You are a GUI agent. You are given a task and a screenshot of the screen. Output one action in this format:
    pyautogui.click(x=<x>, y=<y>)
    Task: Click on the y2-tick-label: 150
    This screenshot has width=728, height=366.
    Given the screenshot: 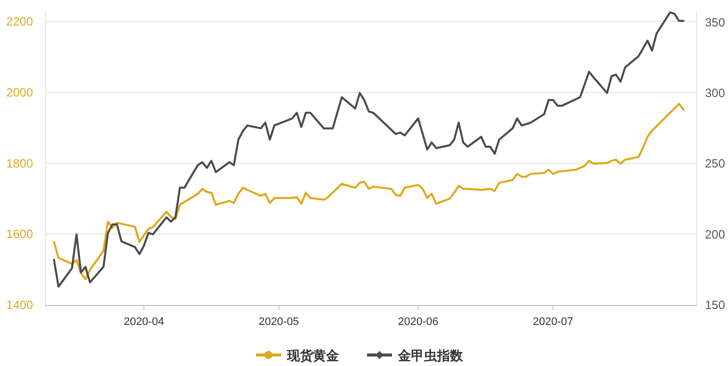 What is the action you would take?
    pyautogui.click(x=715, y=305)
    